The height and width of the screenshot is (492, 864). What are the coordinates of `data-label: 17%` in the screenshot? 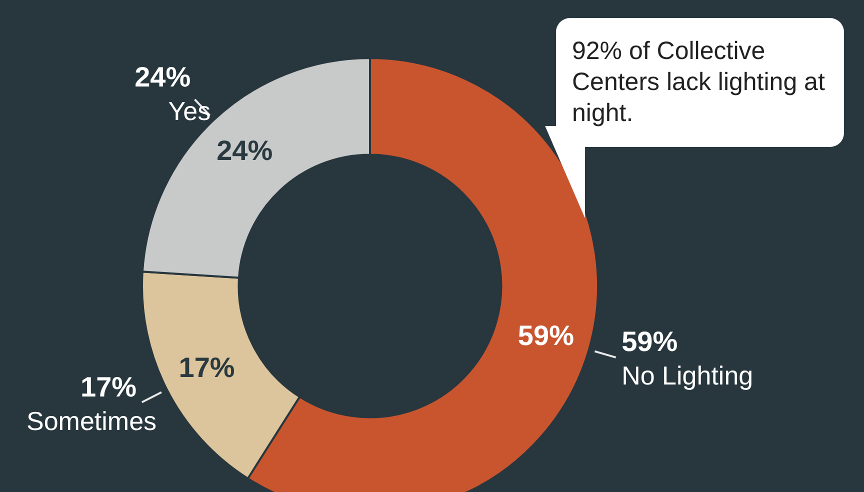 It's located at (206, 367).